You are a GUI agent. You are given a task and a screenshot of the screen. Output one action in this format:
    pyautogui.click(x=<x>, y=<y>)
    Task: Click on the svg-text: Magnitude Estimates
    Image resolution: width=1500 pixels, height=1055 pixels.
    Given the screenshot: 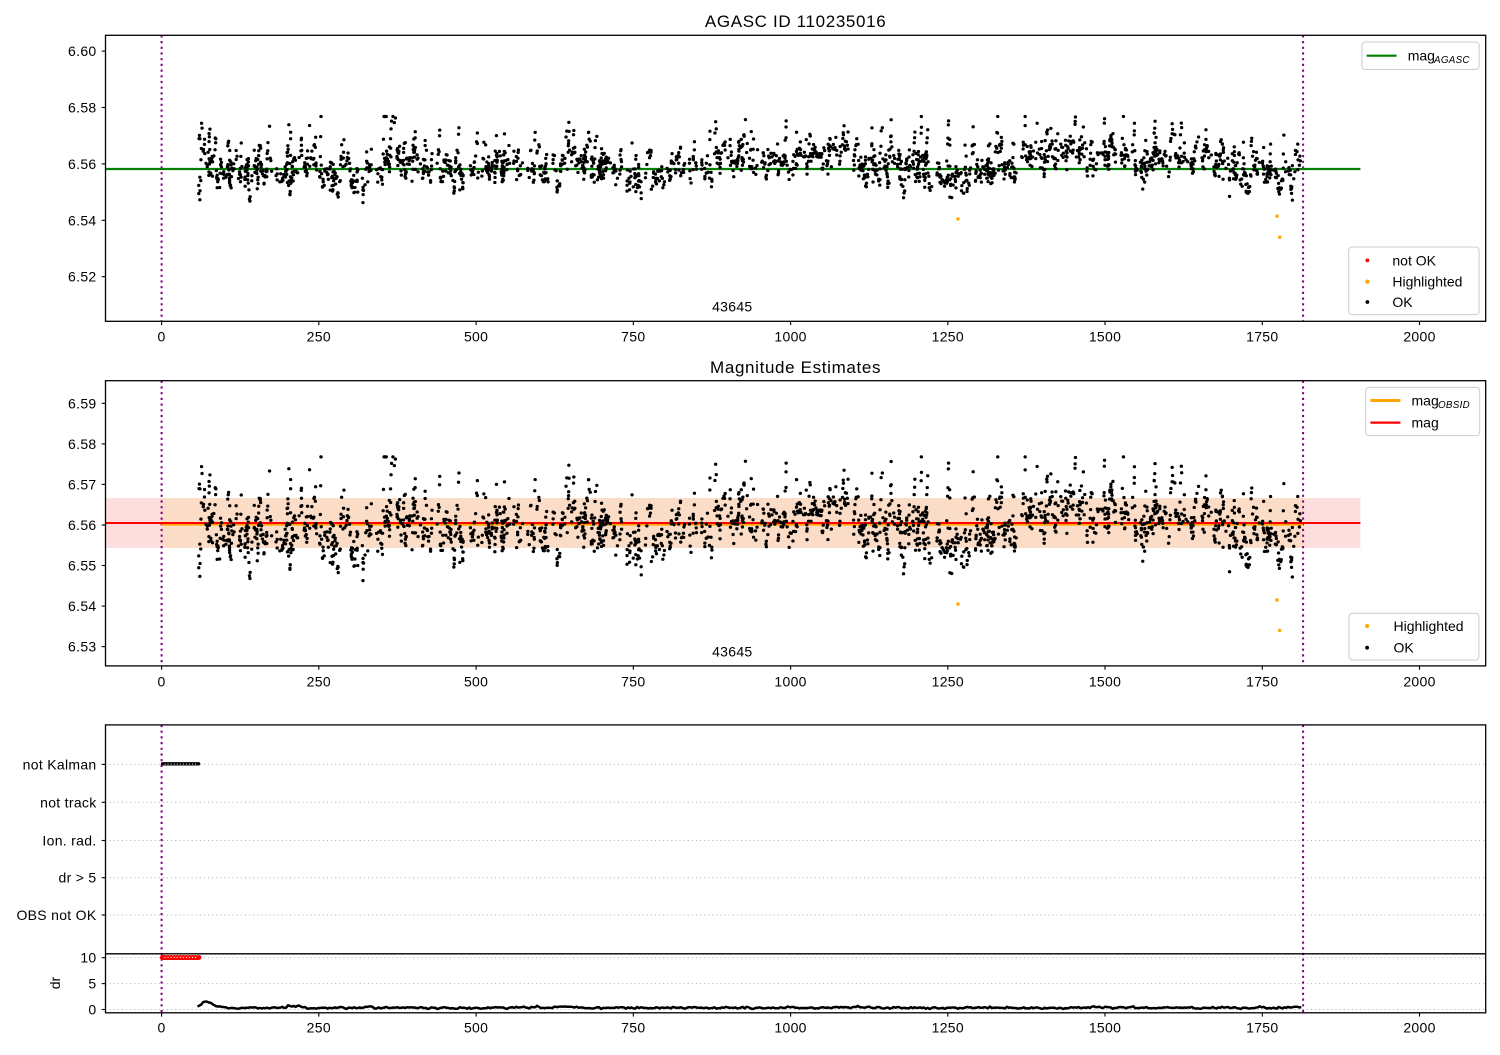 What is the action you would take?
    pyautogui.click(x=795, y=367)
    